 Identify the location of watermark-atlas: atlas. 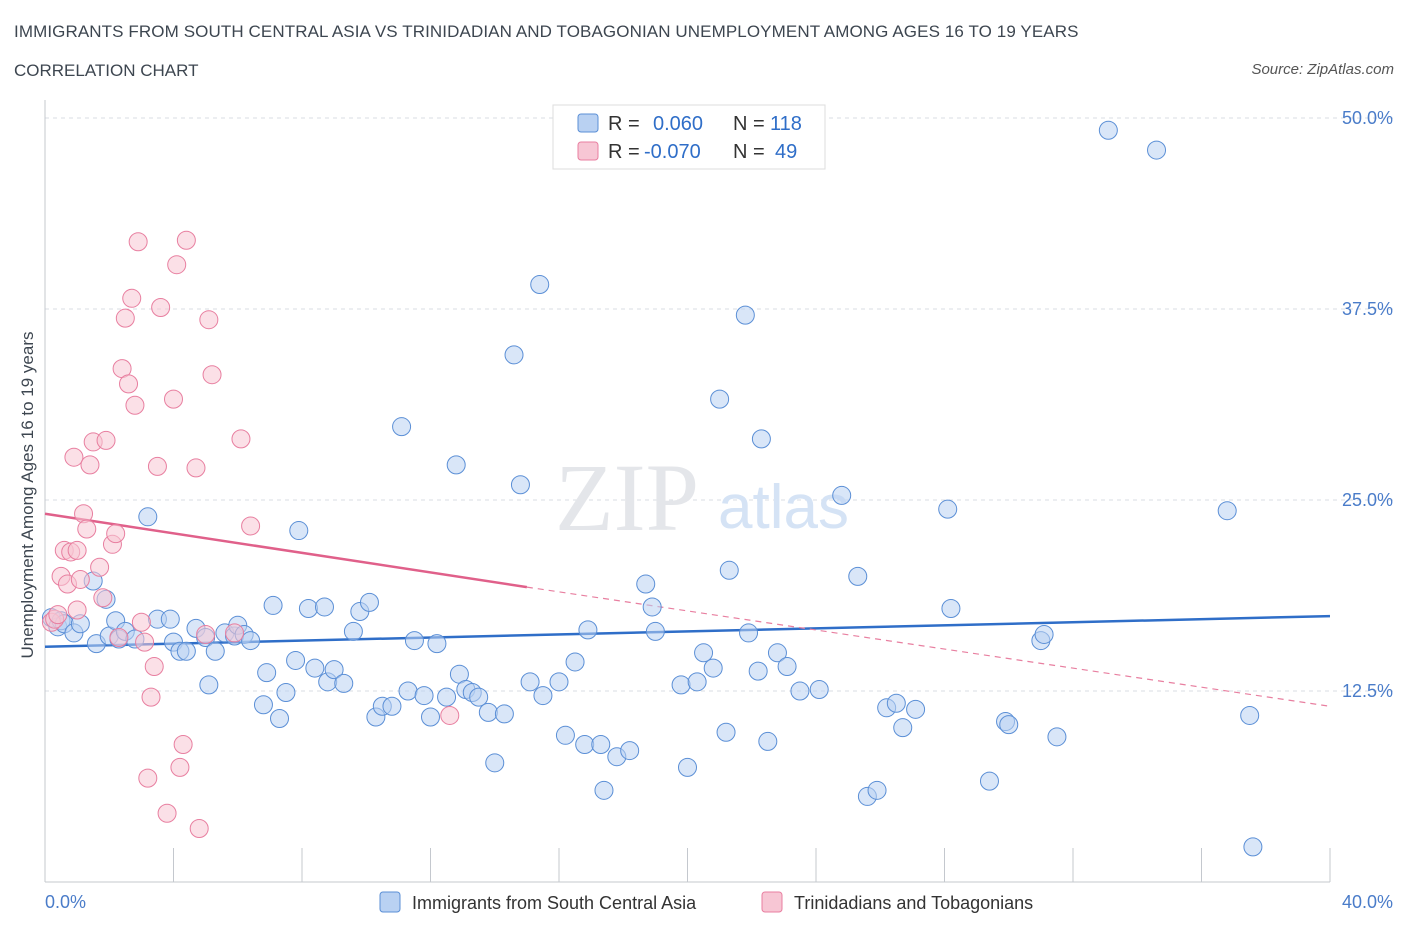
(783, 507).